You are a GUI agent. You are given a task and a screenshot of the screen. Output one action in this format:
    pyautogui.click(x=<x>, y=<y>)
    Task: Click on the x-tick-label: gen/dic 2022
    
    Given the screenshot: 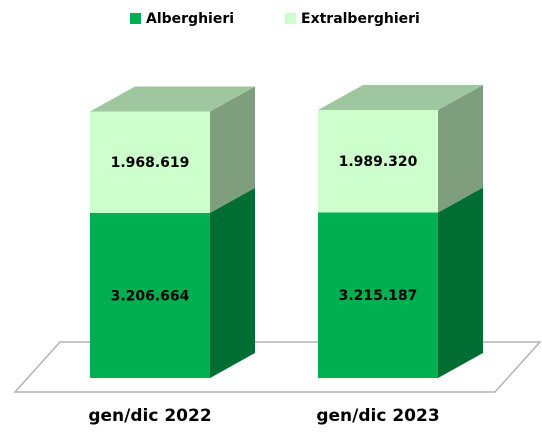 What is the action you would take?
    pyautogui.click(x=149, y=416)
    